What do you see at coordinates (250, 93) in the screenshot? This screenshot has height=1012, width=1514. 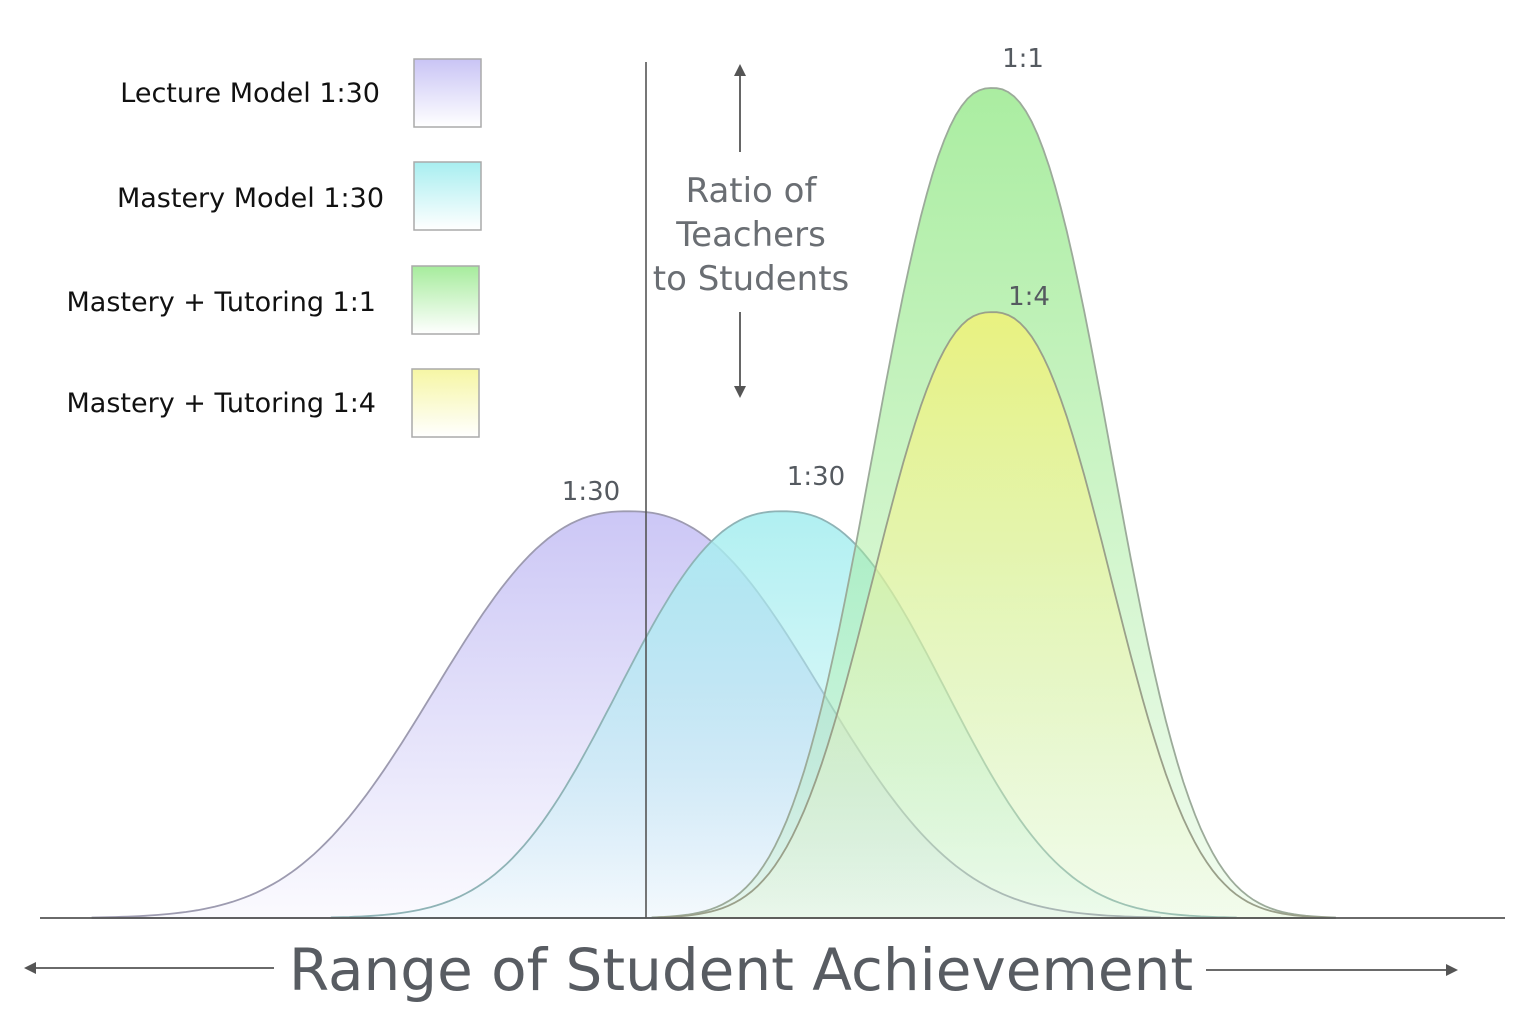 I see `legend-label-lecture: Lecture Model 1:30` at bounding box center [250, 93].